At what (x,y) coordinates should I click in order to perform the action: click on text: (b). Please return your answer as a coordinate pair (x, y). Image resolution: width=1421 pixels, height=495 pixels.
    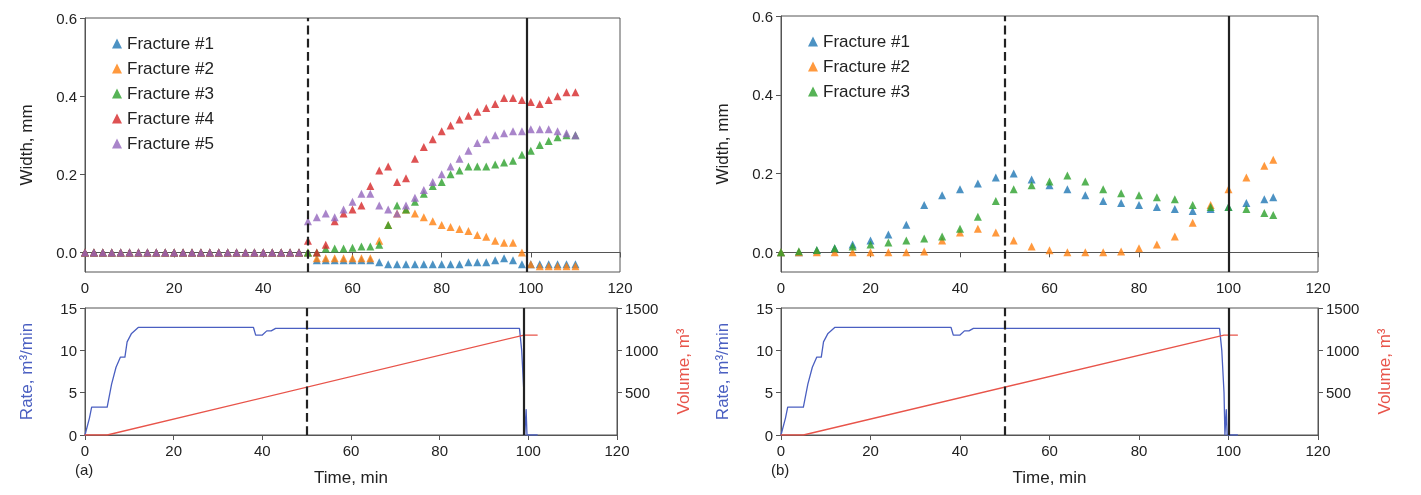
    Looking at the image, I should click on (780, 469).